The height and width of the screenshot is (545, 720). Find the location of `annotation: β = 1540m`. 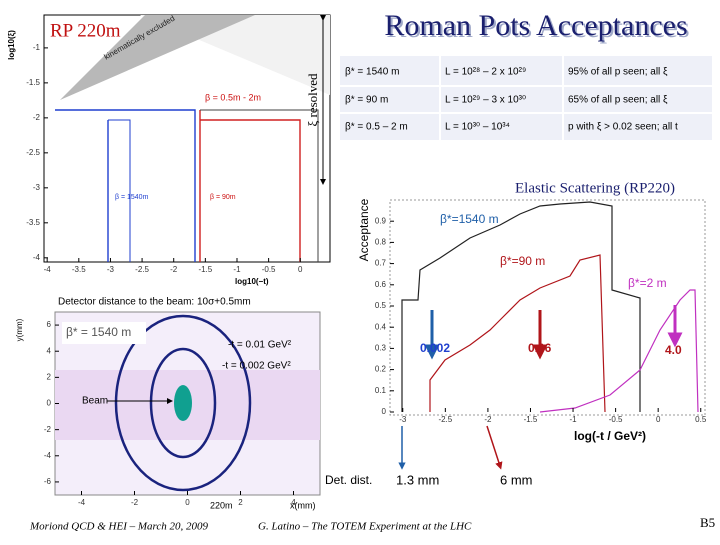

annotation: β = 1540m is located at coordinates (132, 197).